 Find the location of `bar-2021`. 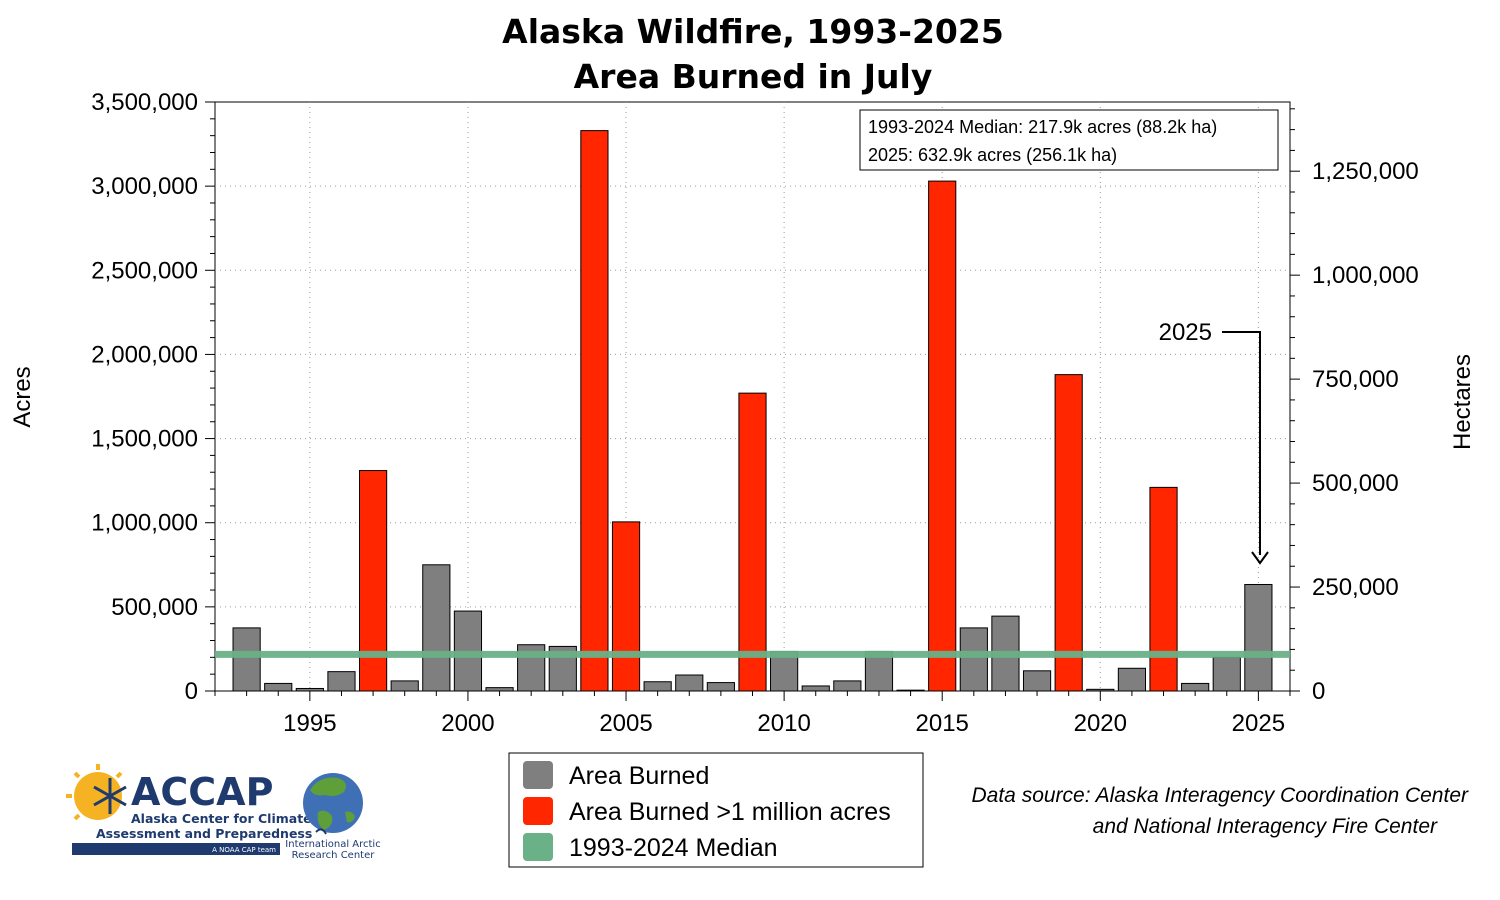

bar-2021 is located at coordinates (1132, 679).